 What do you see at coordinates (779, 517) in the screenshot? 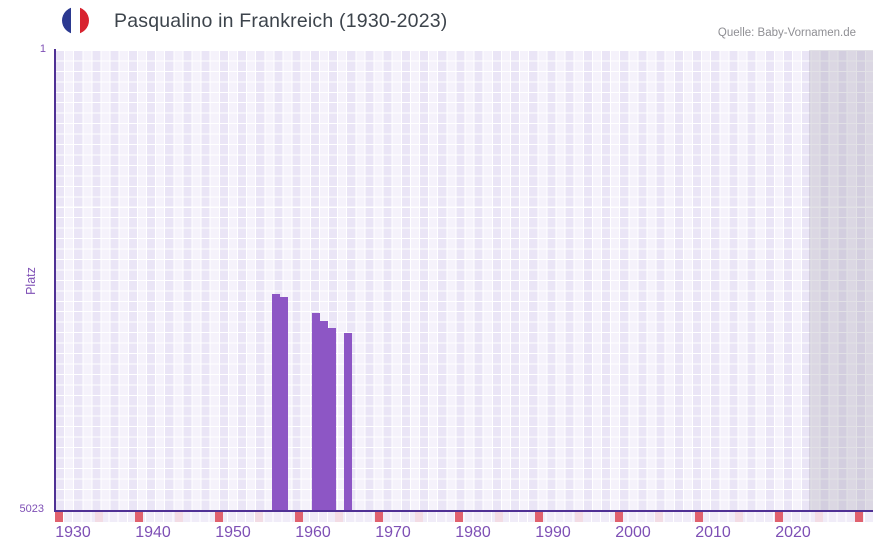
I see `strip-marker-decade-2020` at bounding box center [779, 517].